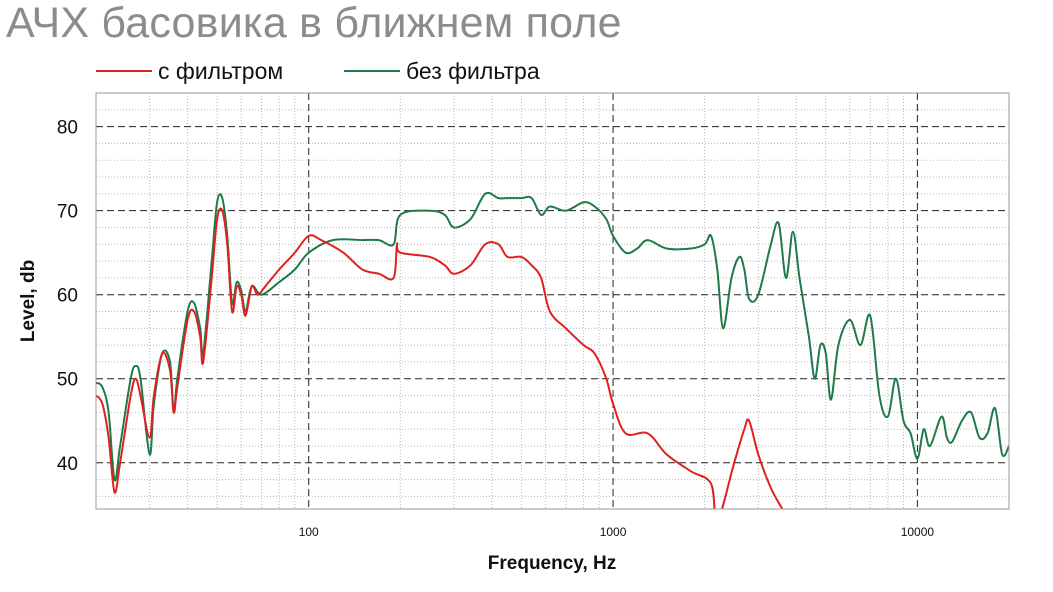  Describe the element at coordinates (613, 532) in the screenshot. I see `x-tick-label: 1000` at that location.